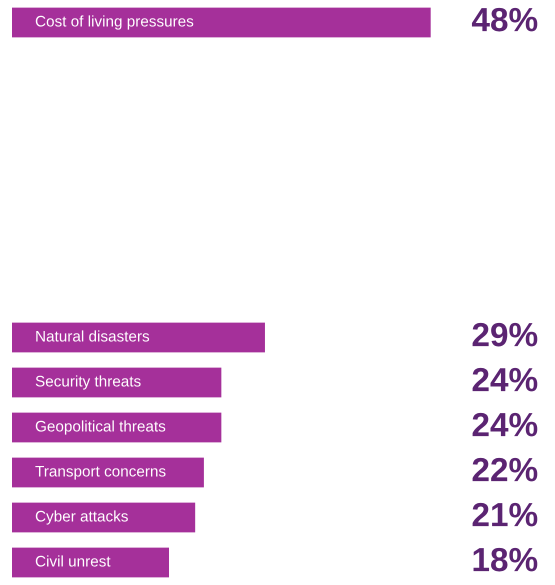 The image size is (555, 585). Describe the element at coordinates (115, 22) in the screenshot. I see `y-tick-label: Cost of living pressures` at that location.